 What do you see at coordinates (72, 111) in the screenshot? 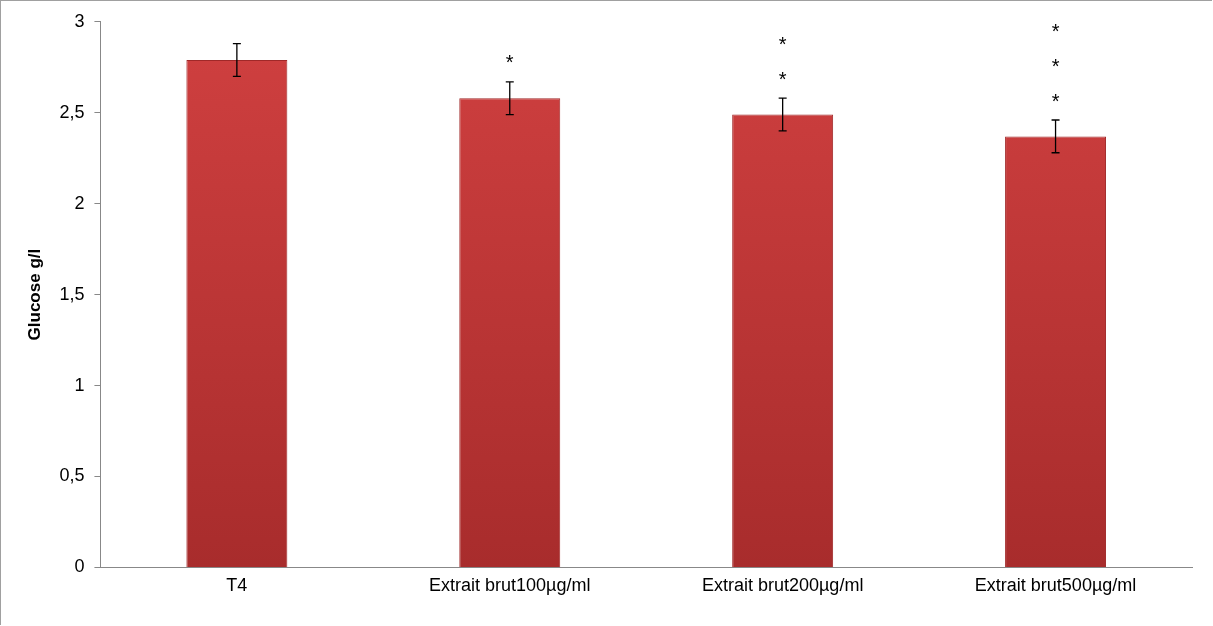
I see `y-tick-label: 2,5` at bounding box center [72, 111].